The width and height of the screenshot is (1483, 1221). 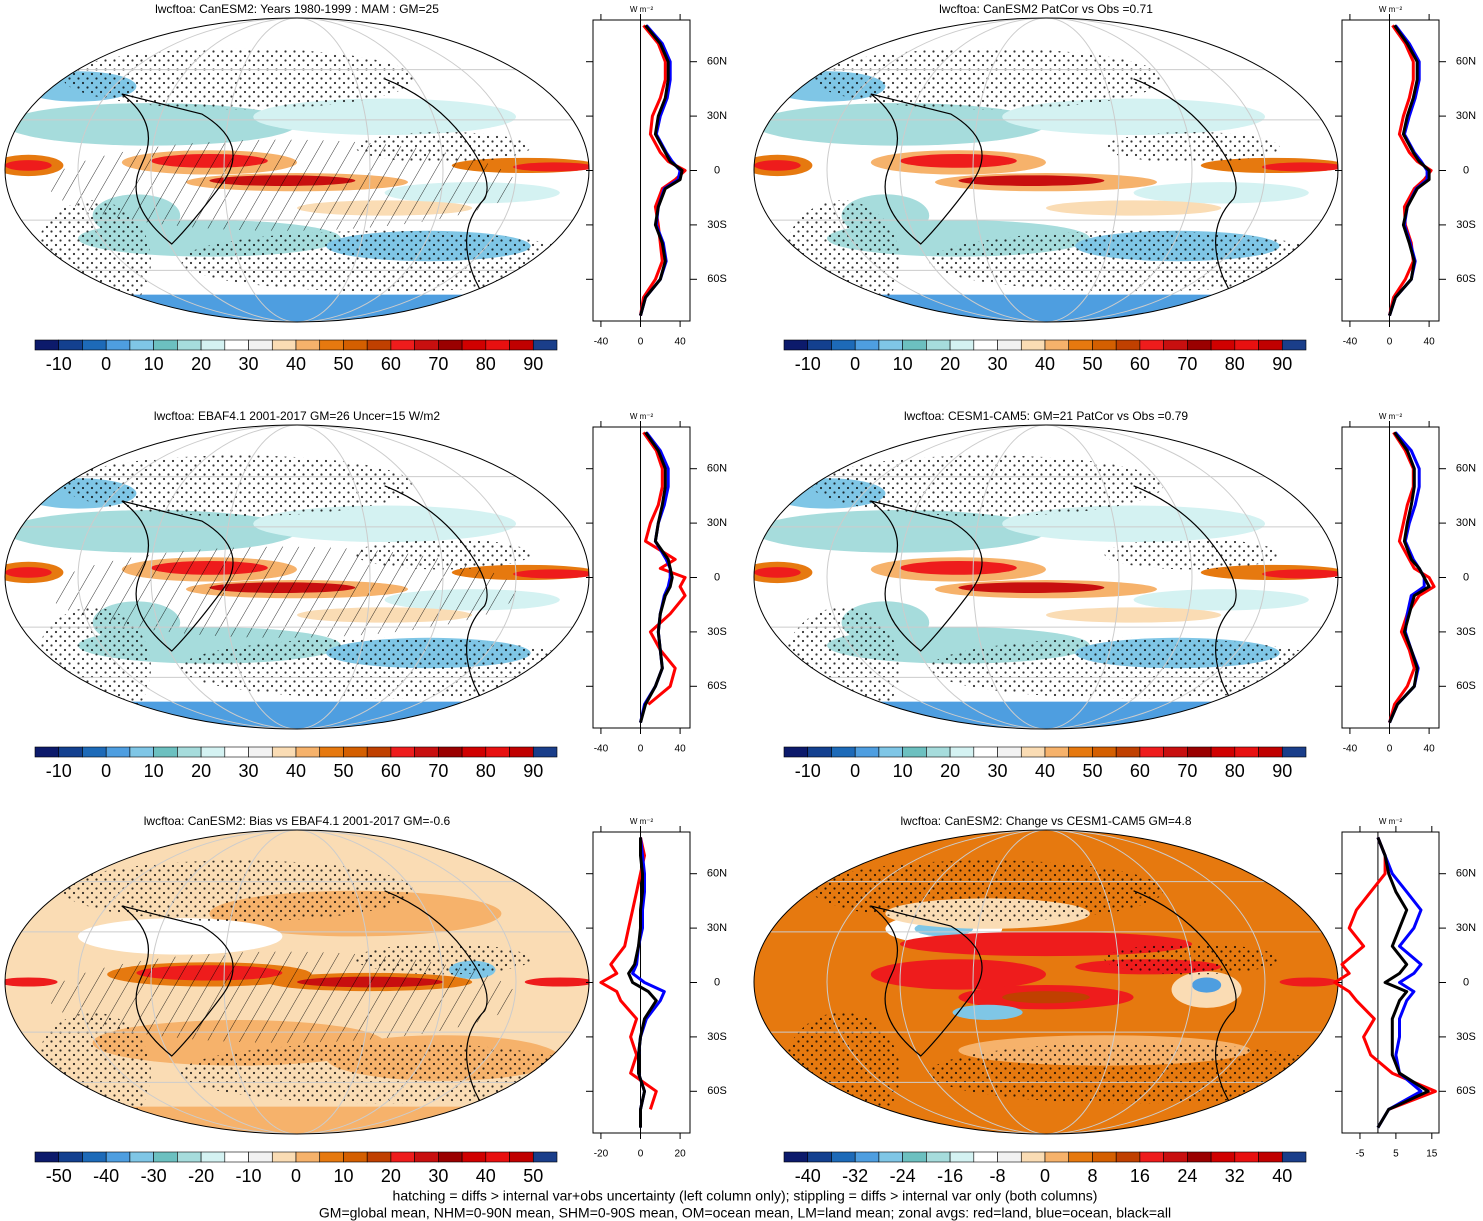 What do you see at coordinates (717, 874) in the screenshot?
I see `y-tick-label: 60N` at bounding box center [717, 874].